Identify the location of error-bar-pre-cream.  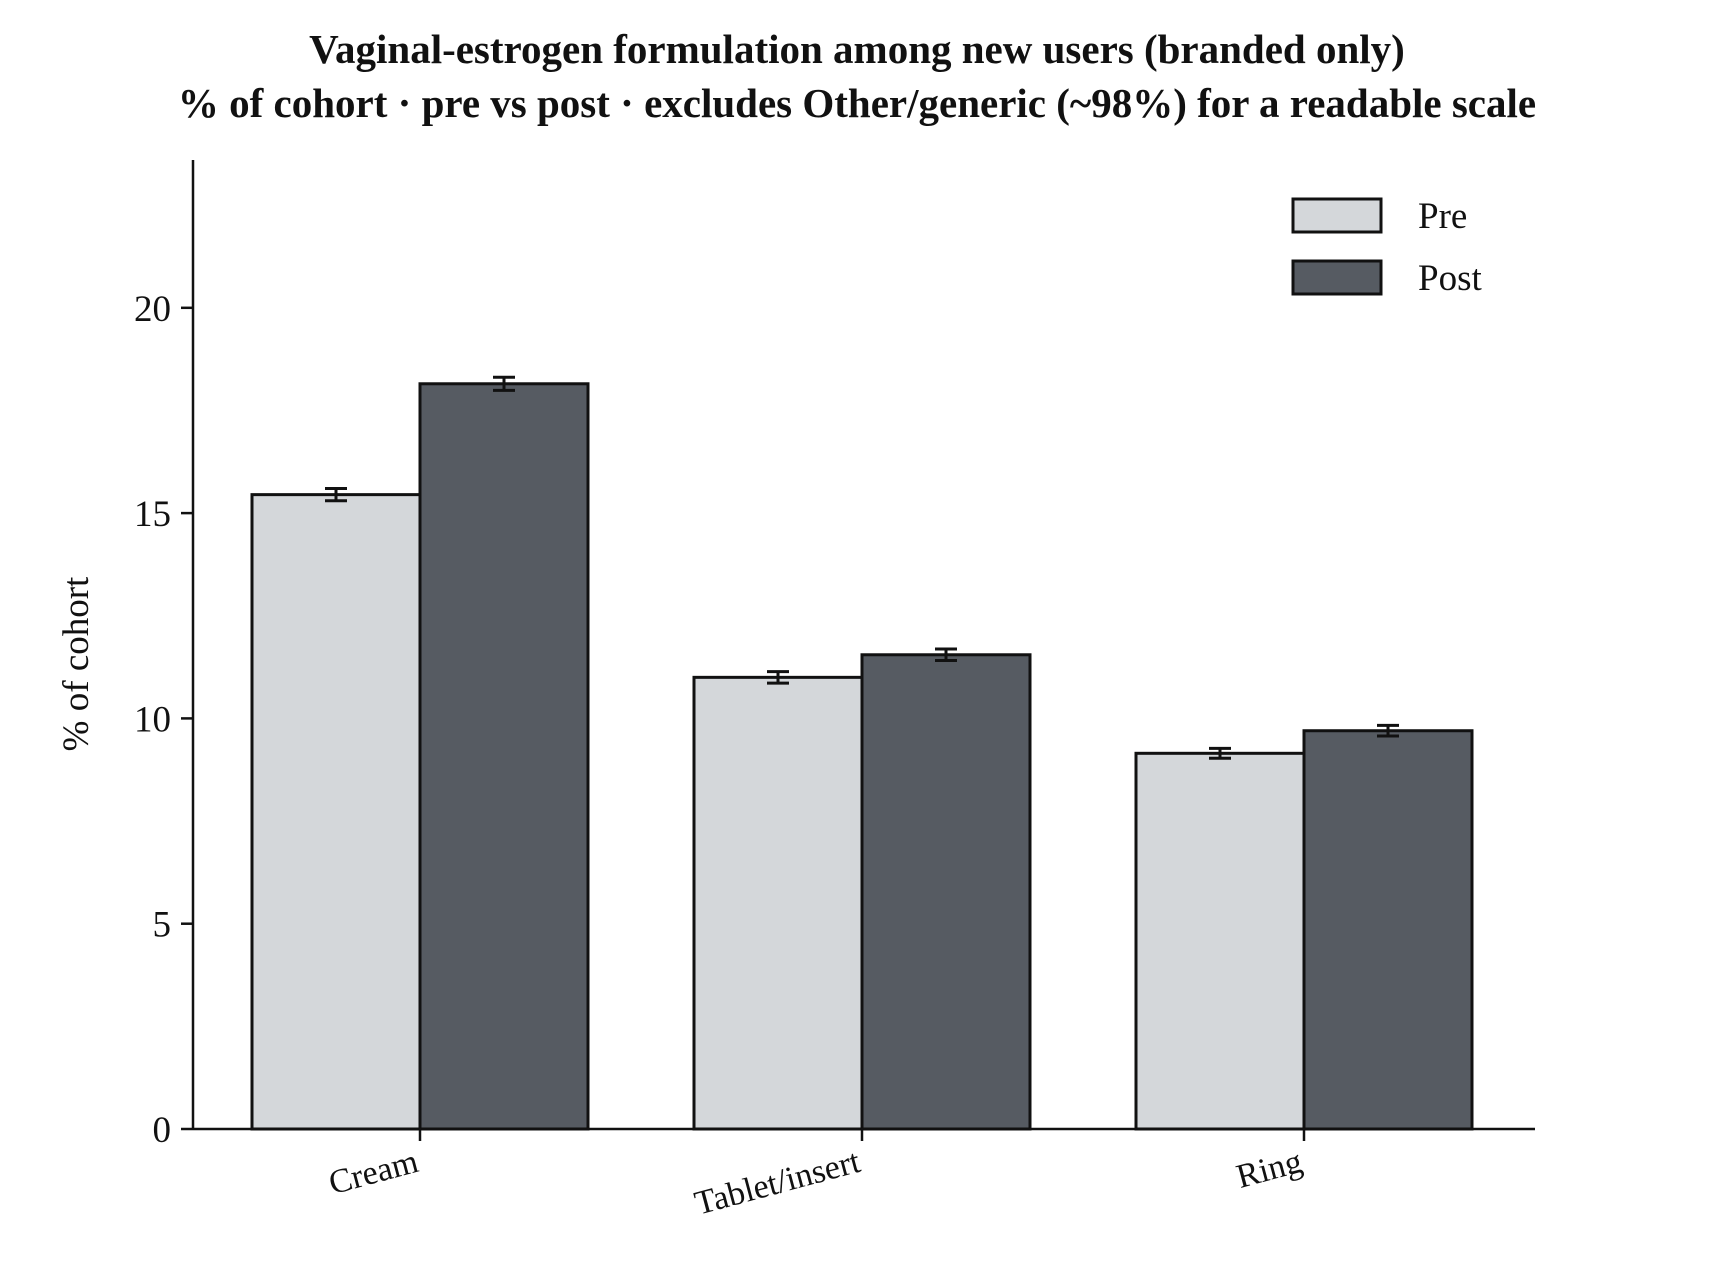
(336, 494).